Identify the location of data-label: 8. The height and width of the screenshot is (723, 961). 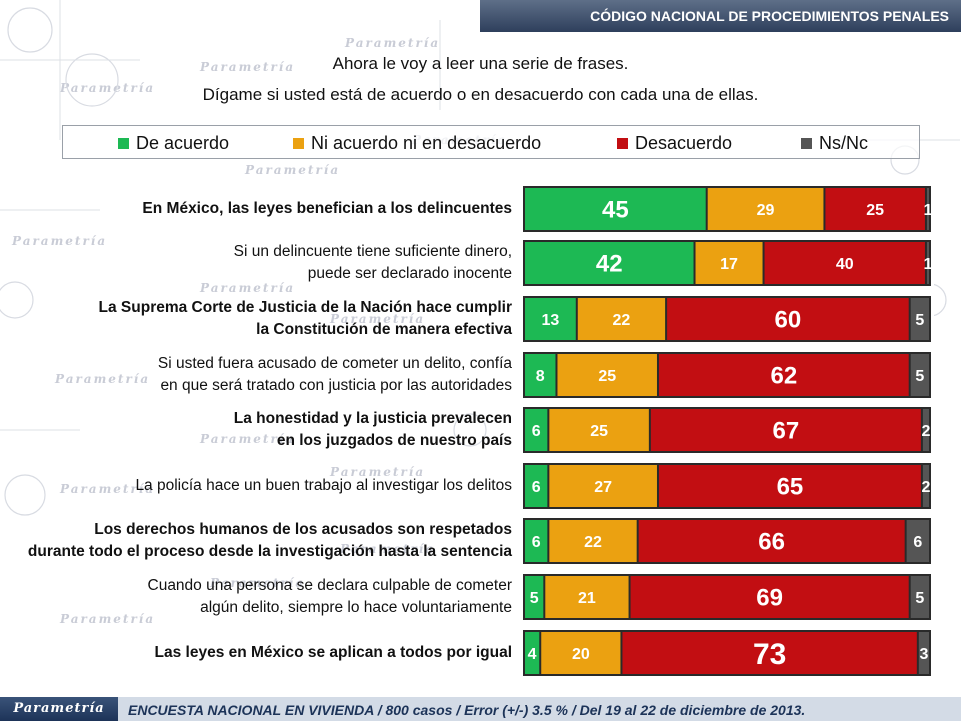
(540, 376).